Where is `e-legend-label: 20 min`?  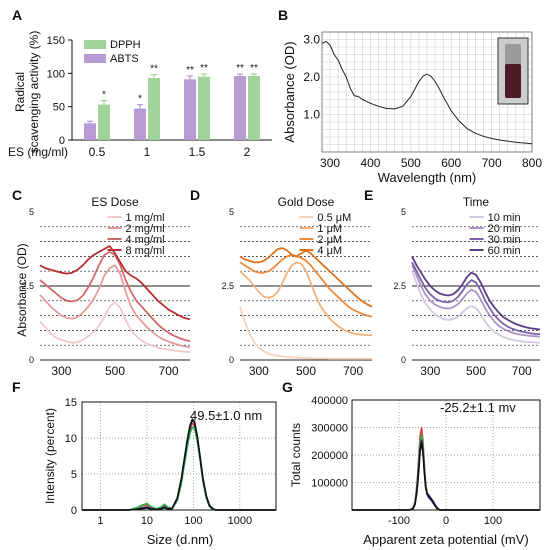 e-legend-label: 20 min is located at coordinates (504, 229).